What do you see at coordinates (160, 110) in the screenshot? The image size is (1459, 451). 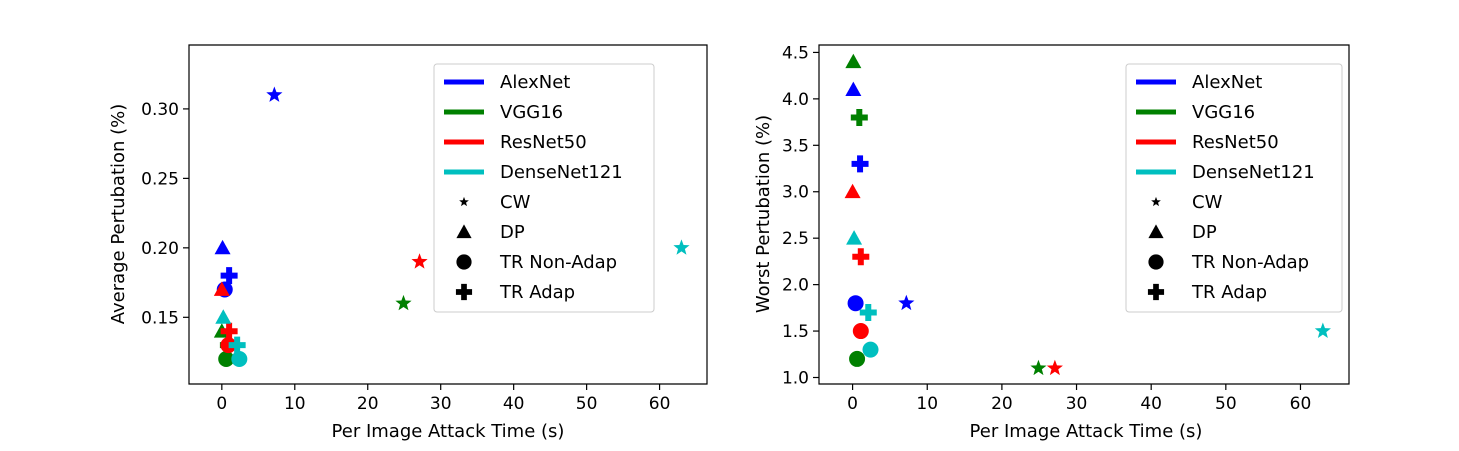 I see `y-tick-label: 0.30` at bounding box center [160, 110].